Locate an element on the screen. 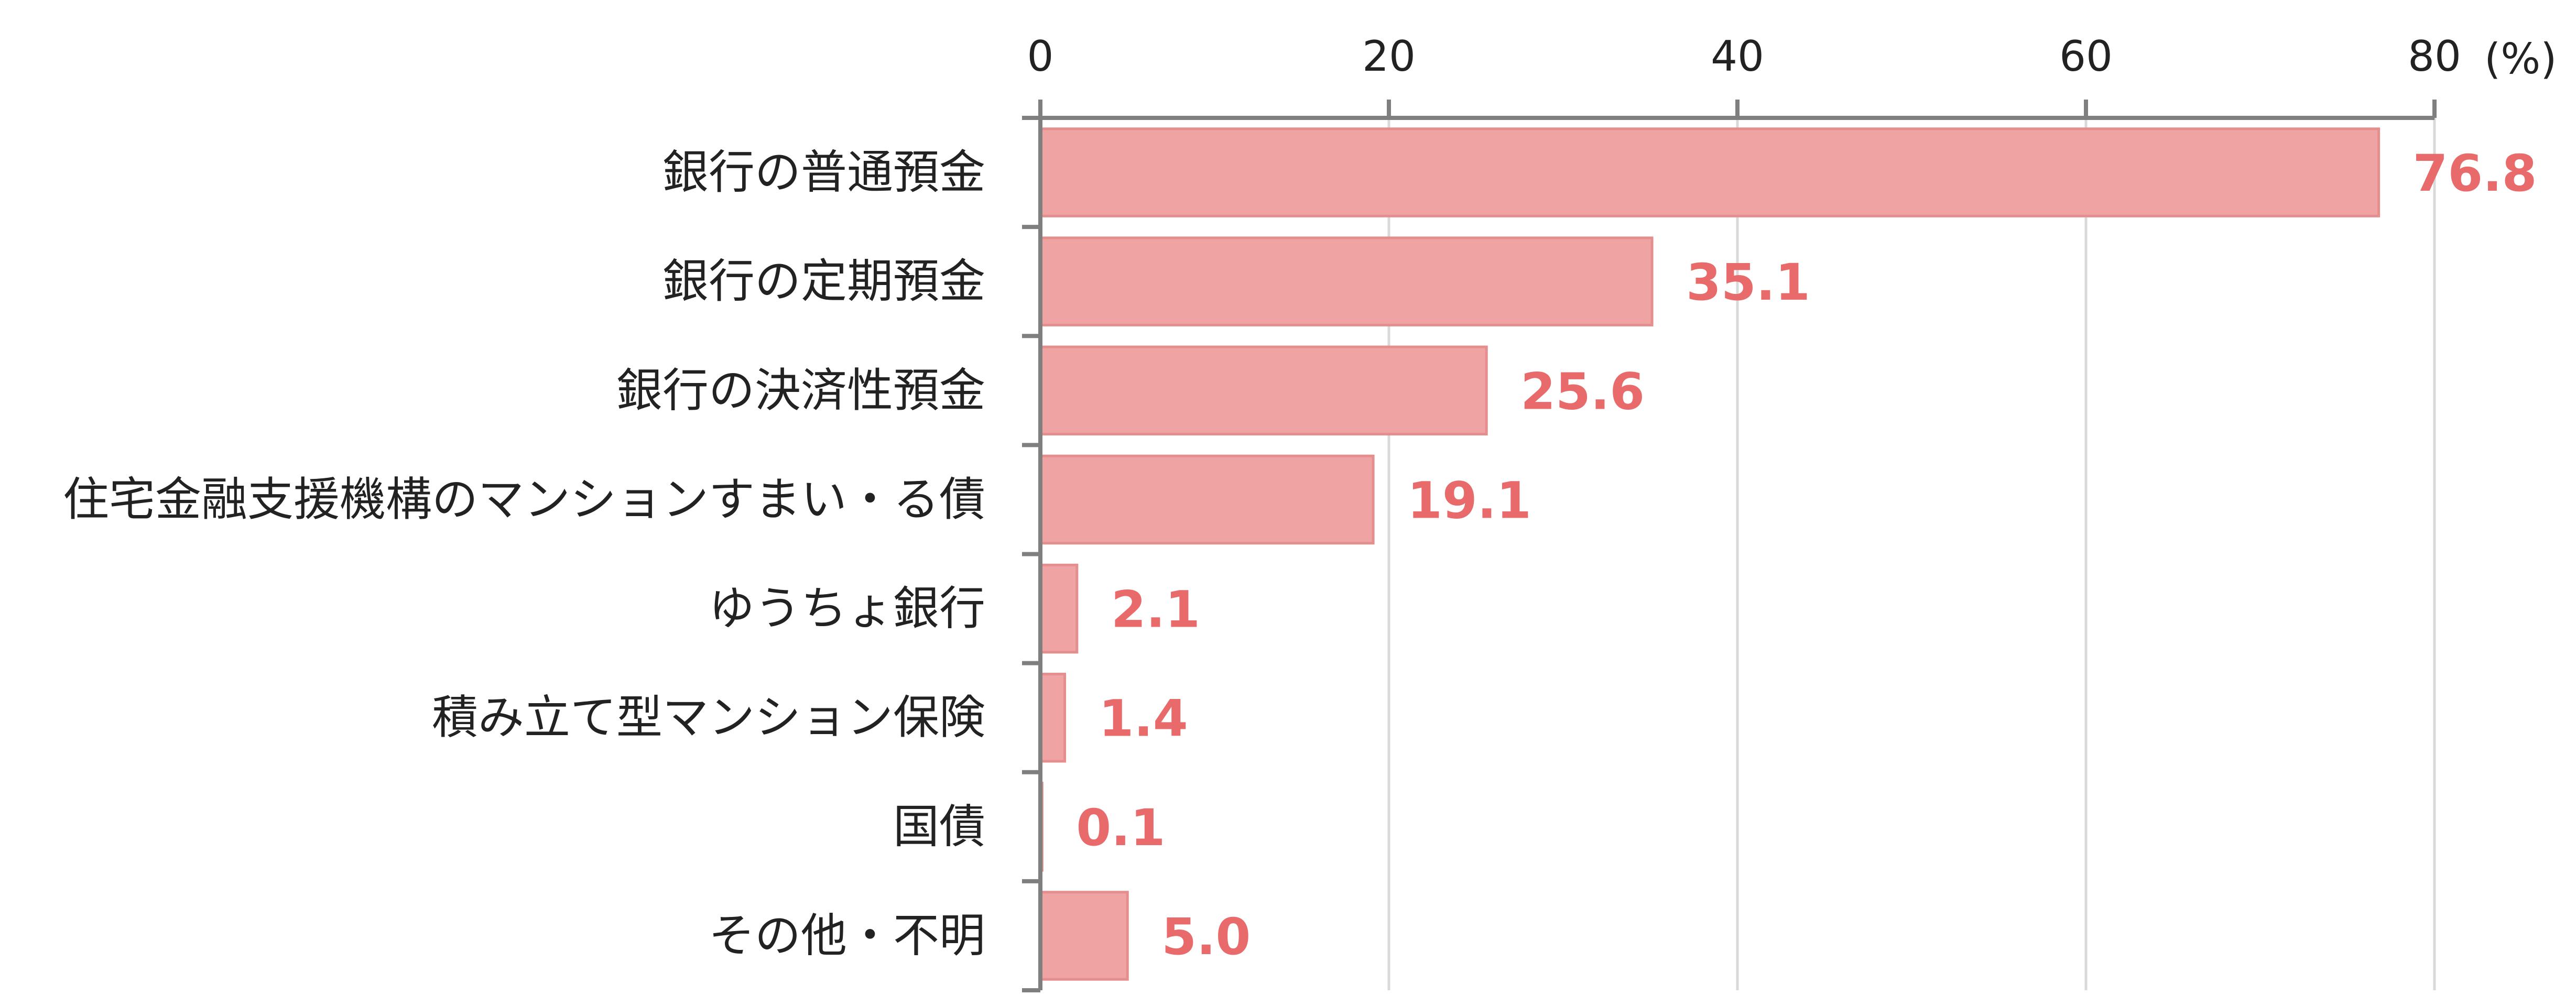 This screenshot has height=1006, width=2576. value-label: 1.4 is located at coordinates (1143, 719).